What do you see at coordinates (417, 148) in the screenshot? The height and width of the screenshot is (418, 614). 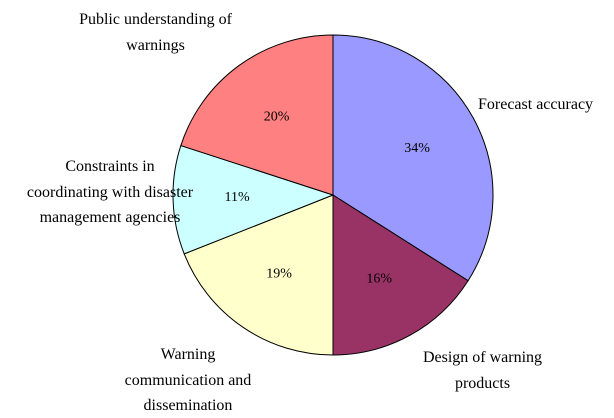 I see `value-label: 34%` at bounding box center [417, 148].